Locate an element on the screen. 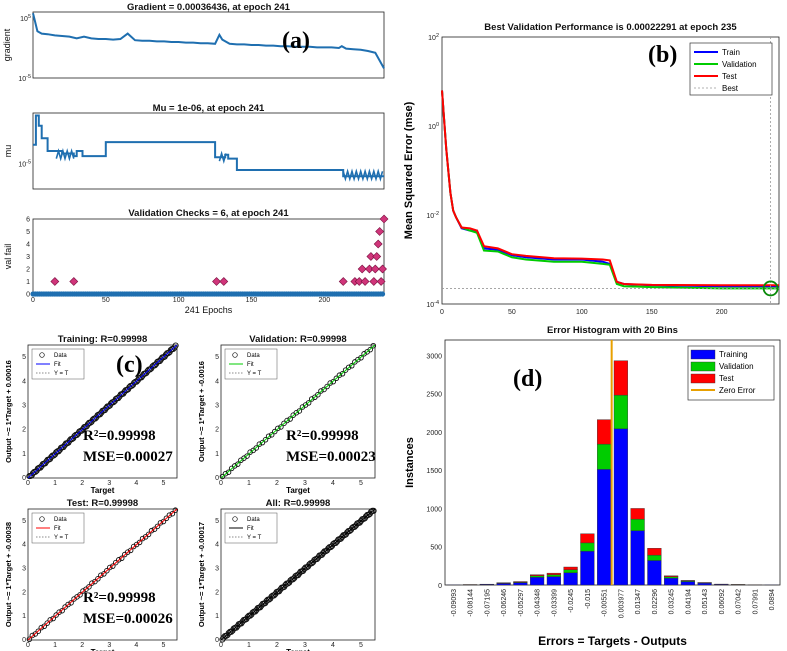  gradient-axes-box is located at coordinates (208, 45).